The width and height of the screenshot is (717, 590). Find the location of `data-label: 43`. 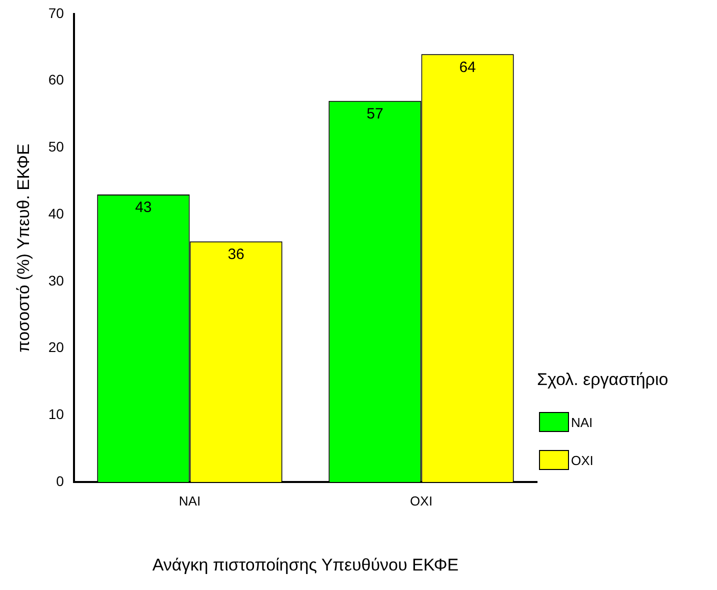

data-label: 43 is located at coordinates (143, 207).